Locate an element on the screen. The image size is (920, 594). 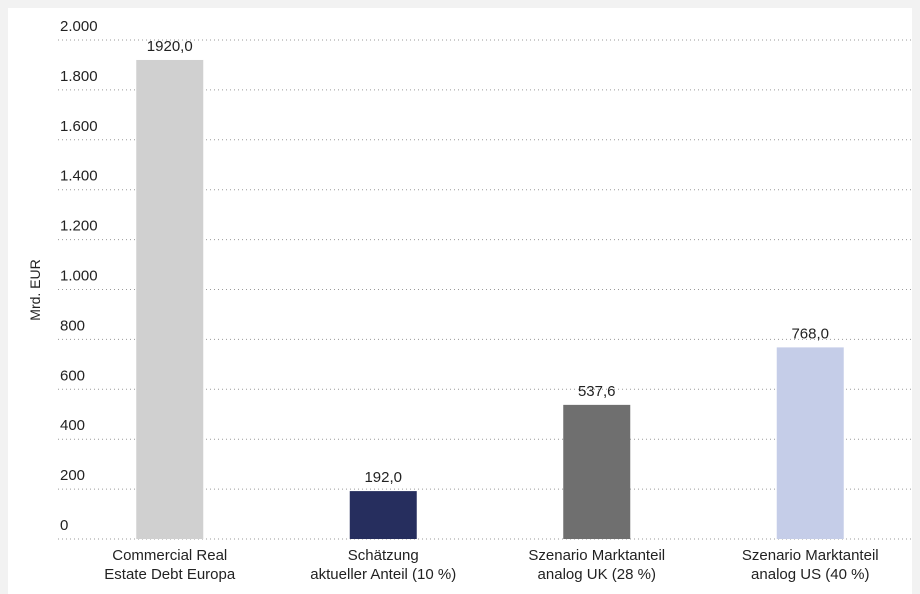
data-label: 768,0 is located at coordinates (810, 333).